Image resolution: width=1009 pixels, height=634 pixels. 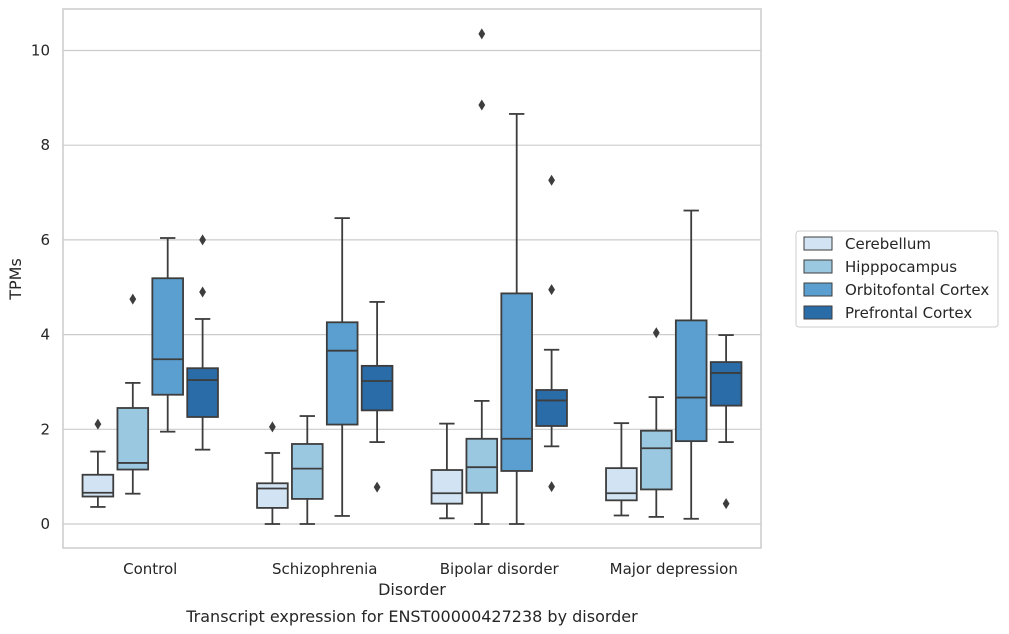 What do you see at coordinates (888, 244) in the screenshot?
I see `legend-label: Cerebellum` at bounding box center [888, 244].